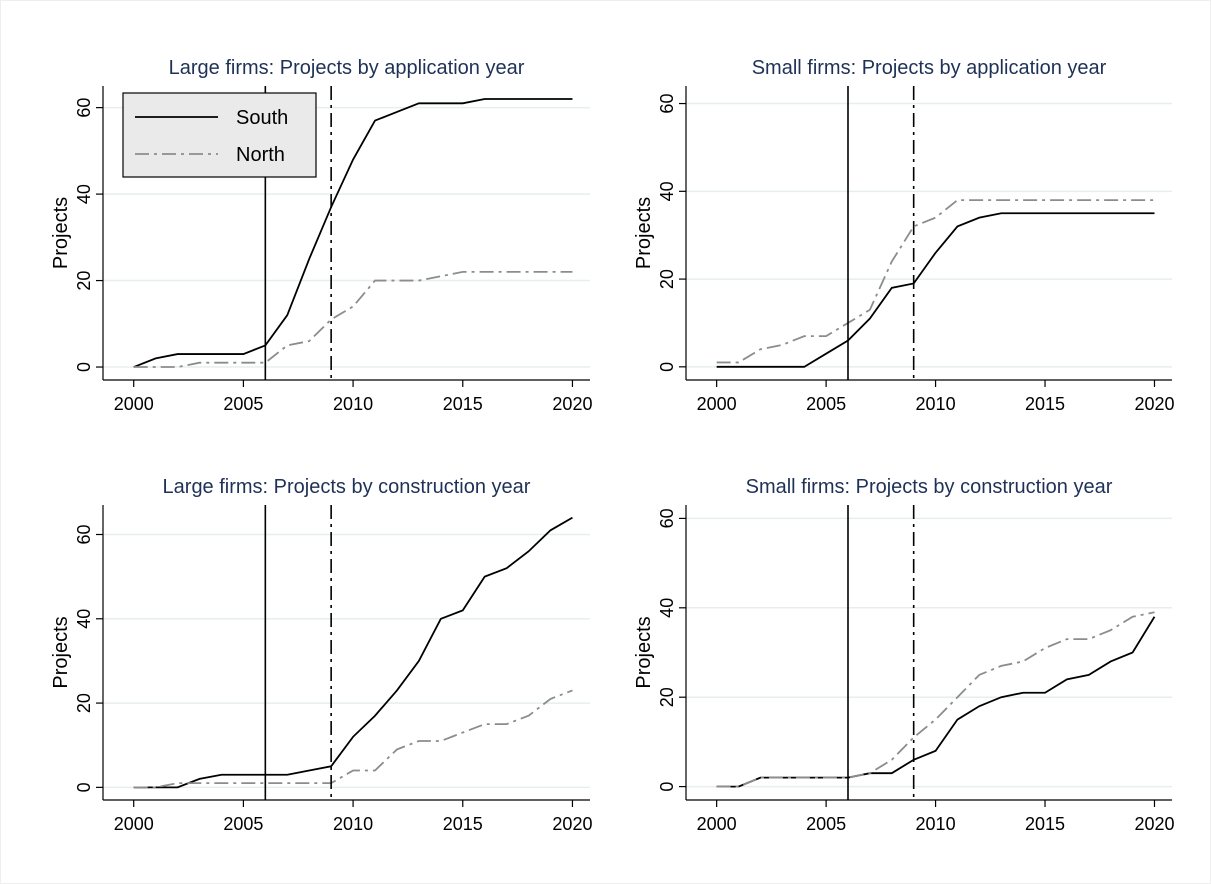 This screenshot has width=1211, height=884. I want to click on legend-label: North, so click(260, 155).